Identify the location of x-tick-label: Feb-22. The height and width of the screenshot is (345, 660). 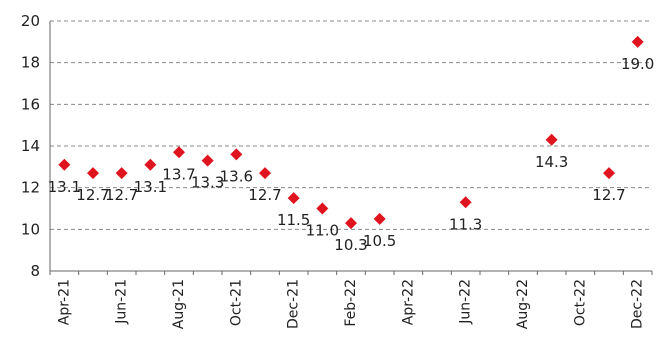
(351, 303).